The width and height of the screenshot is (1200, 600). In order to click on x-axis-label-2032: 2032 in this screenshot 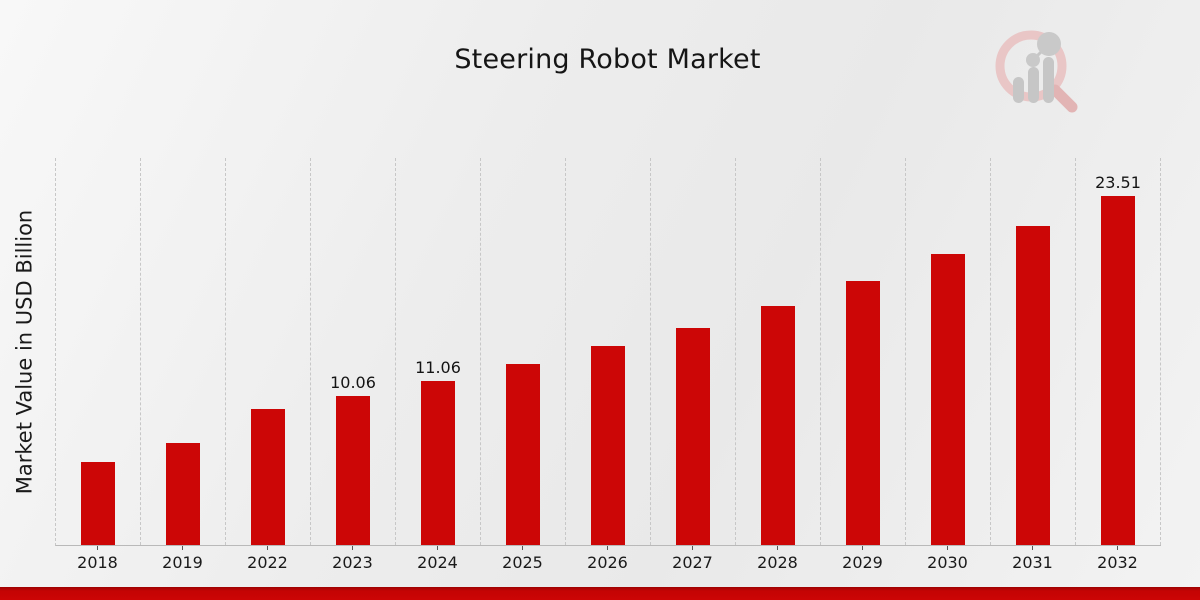, I will do `click(1117, 562)`.